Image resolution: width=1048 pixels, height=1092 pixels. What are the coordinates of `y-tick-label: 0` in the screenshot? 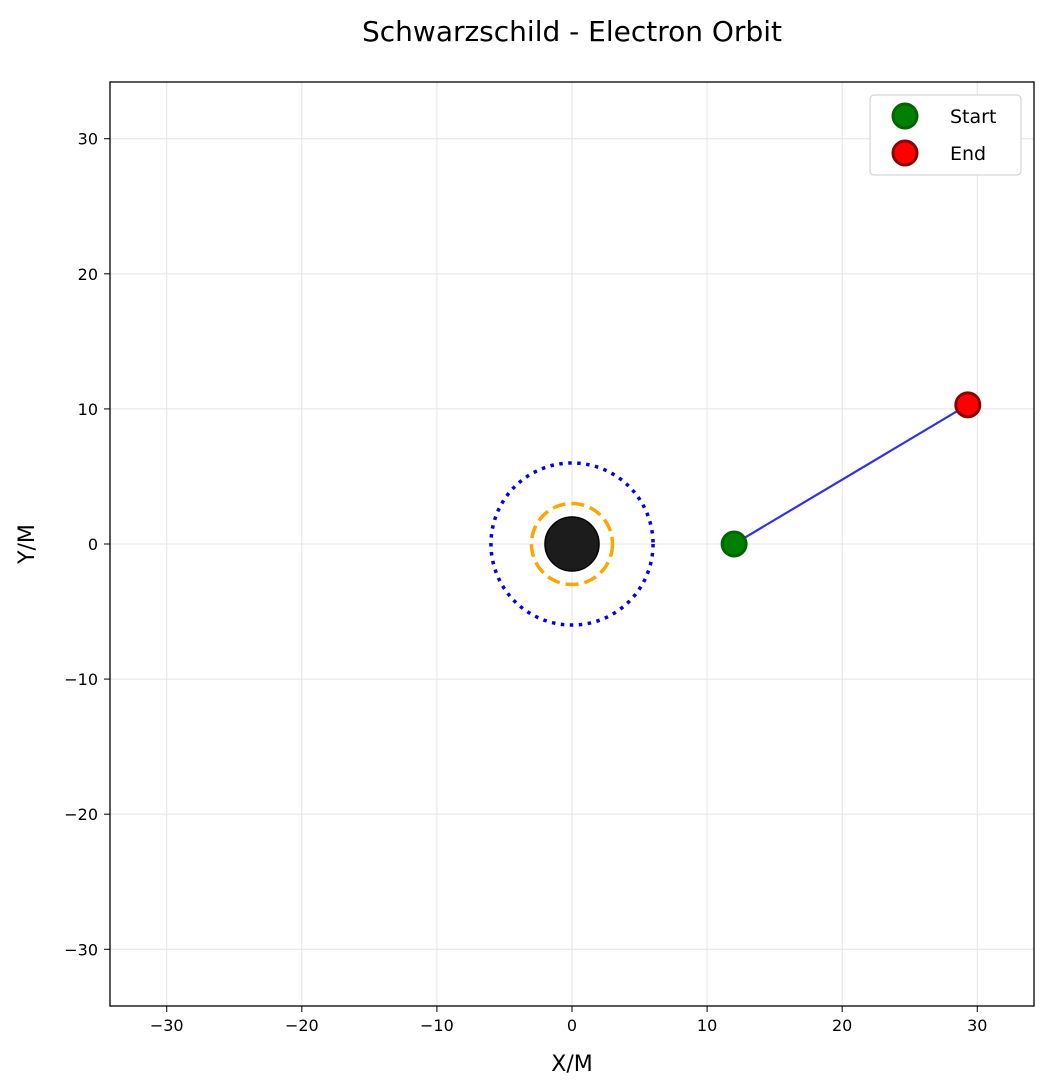 It's located at (93, 544).